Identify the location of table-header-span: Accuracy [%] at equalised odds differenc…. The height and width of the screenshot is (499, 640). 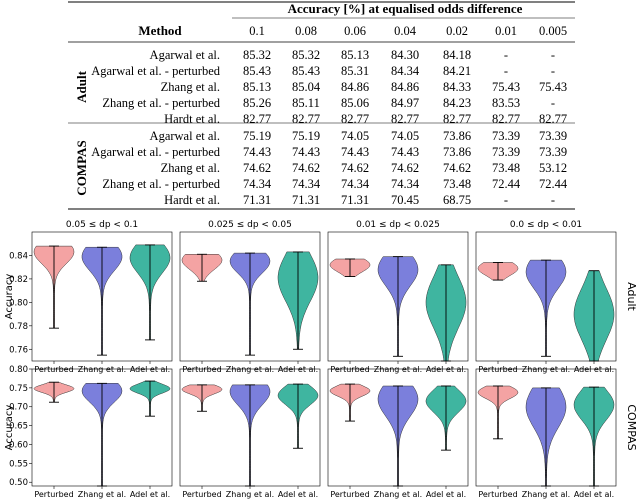
(405, 8).